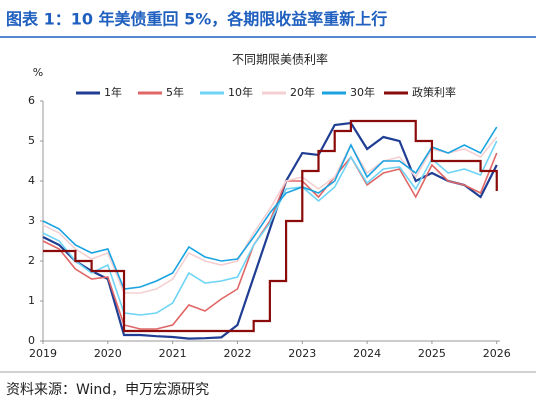 The height and width of the screenshot is (410, 536). I want to click on x-tick-label: 2022, so click(237, 353).